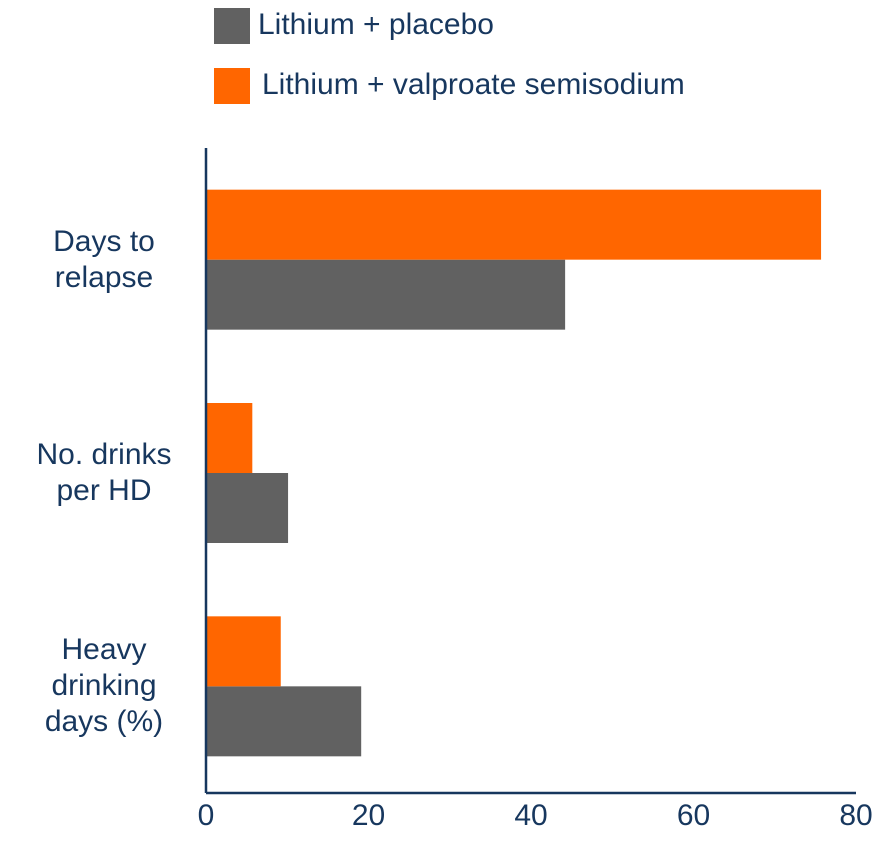 This screenshot has width=895, height=842. I want to click on legend-label: Lithium + valproate semisodium, so click(473, 84).